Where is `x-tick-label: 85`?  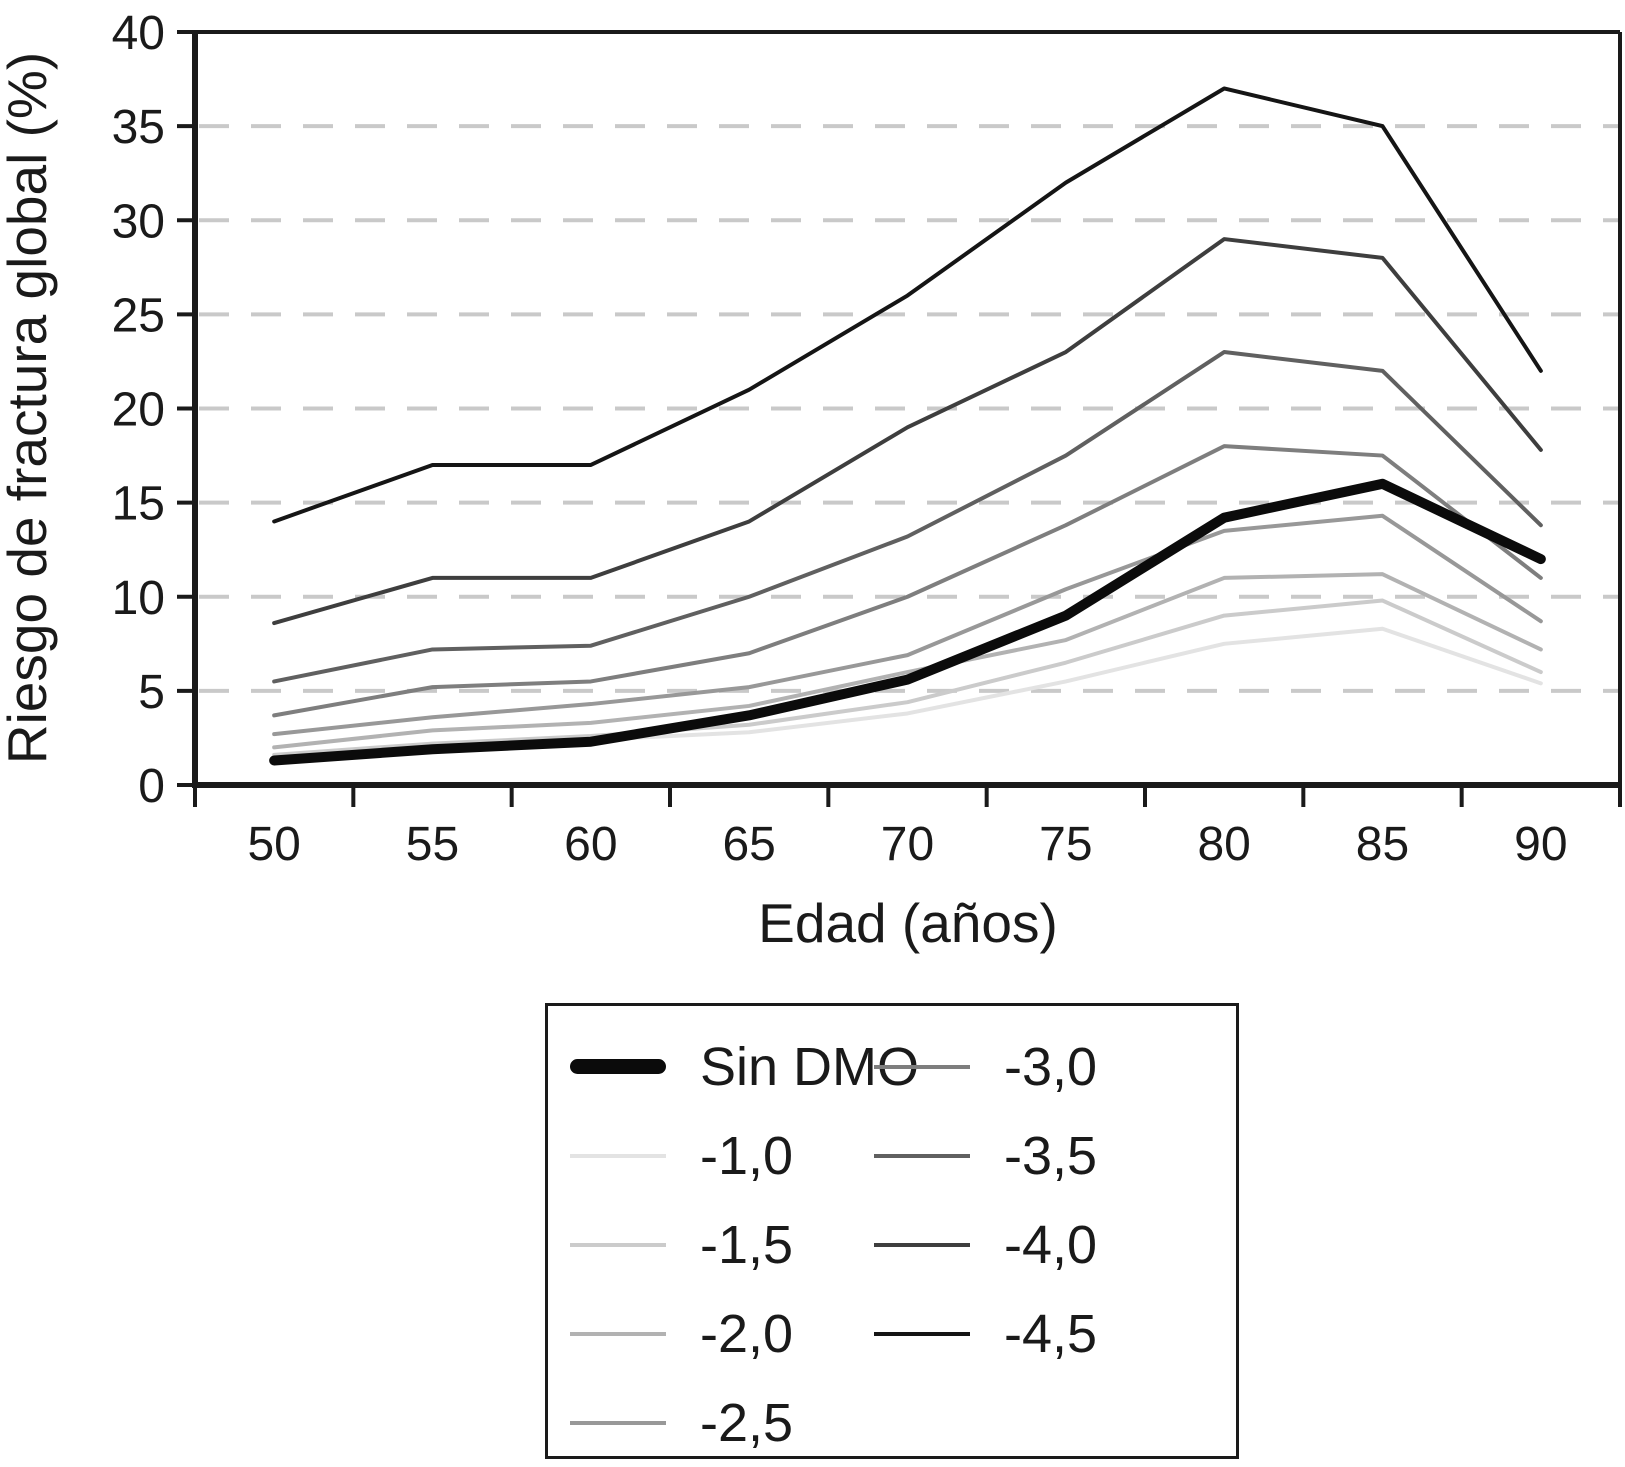
x-tick-label: 85 is located at coordinates (1382, 844).